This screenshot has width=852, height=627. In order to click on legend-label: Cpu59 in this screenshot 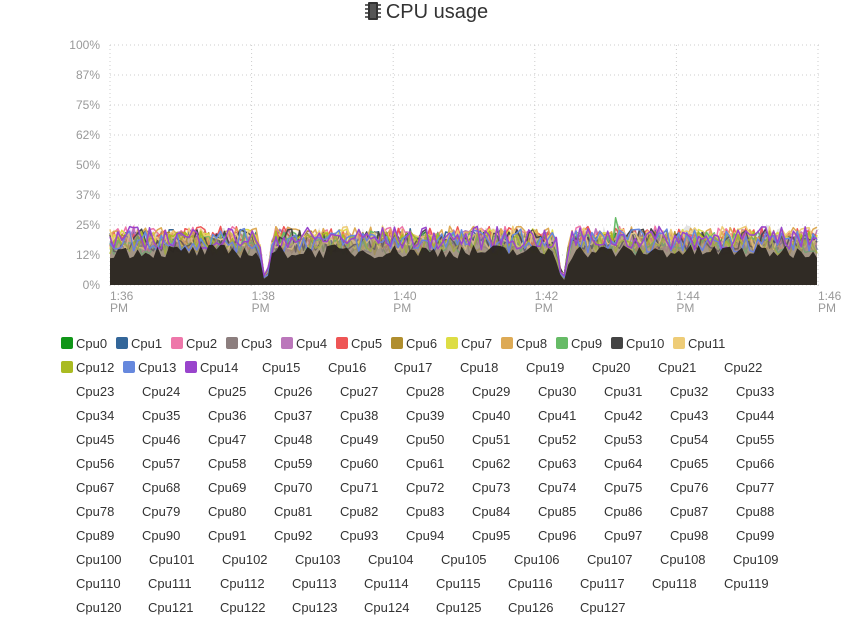, I will do `click(293, 463)`.